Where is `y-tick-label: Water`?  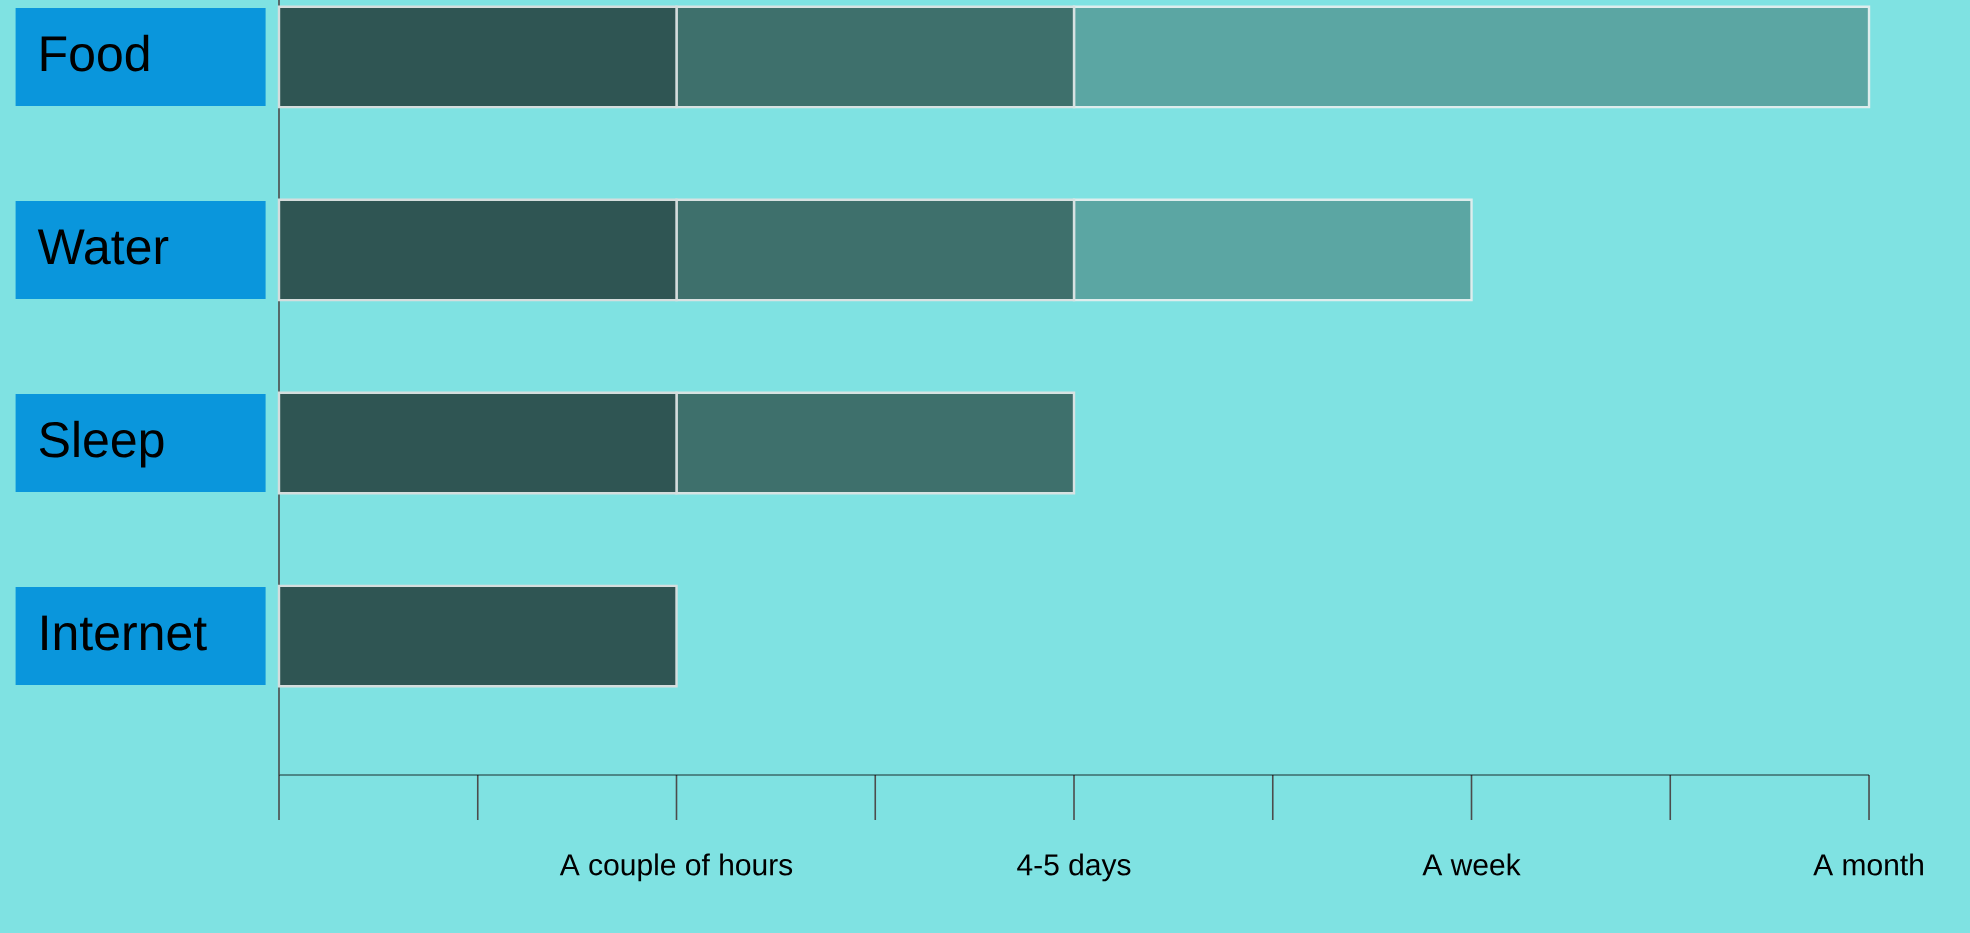
y-tick-label: Water is located at coordinates (103, 247).